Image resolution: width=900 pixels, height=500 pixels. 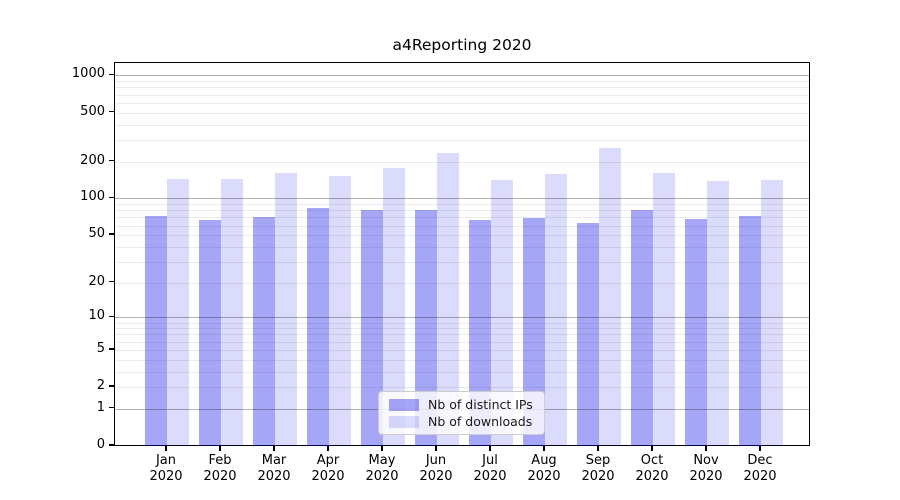 What do you see at coordinates (610, 296) in the screenshot?
I see `bar-nb-of-downloads-sep` at bounding box center [610, 296].